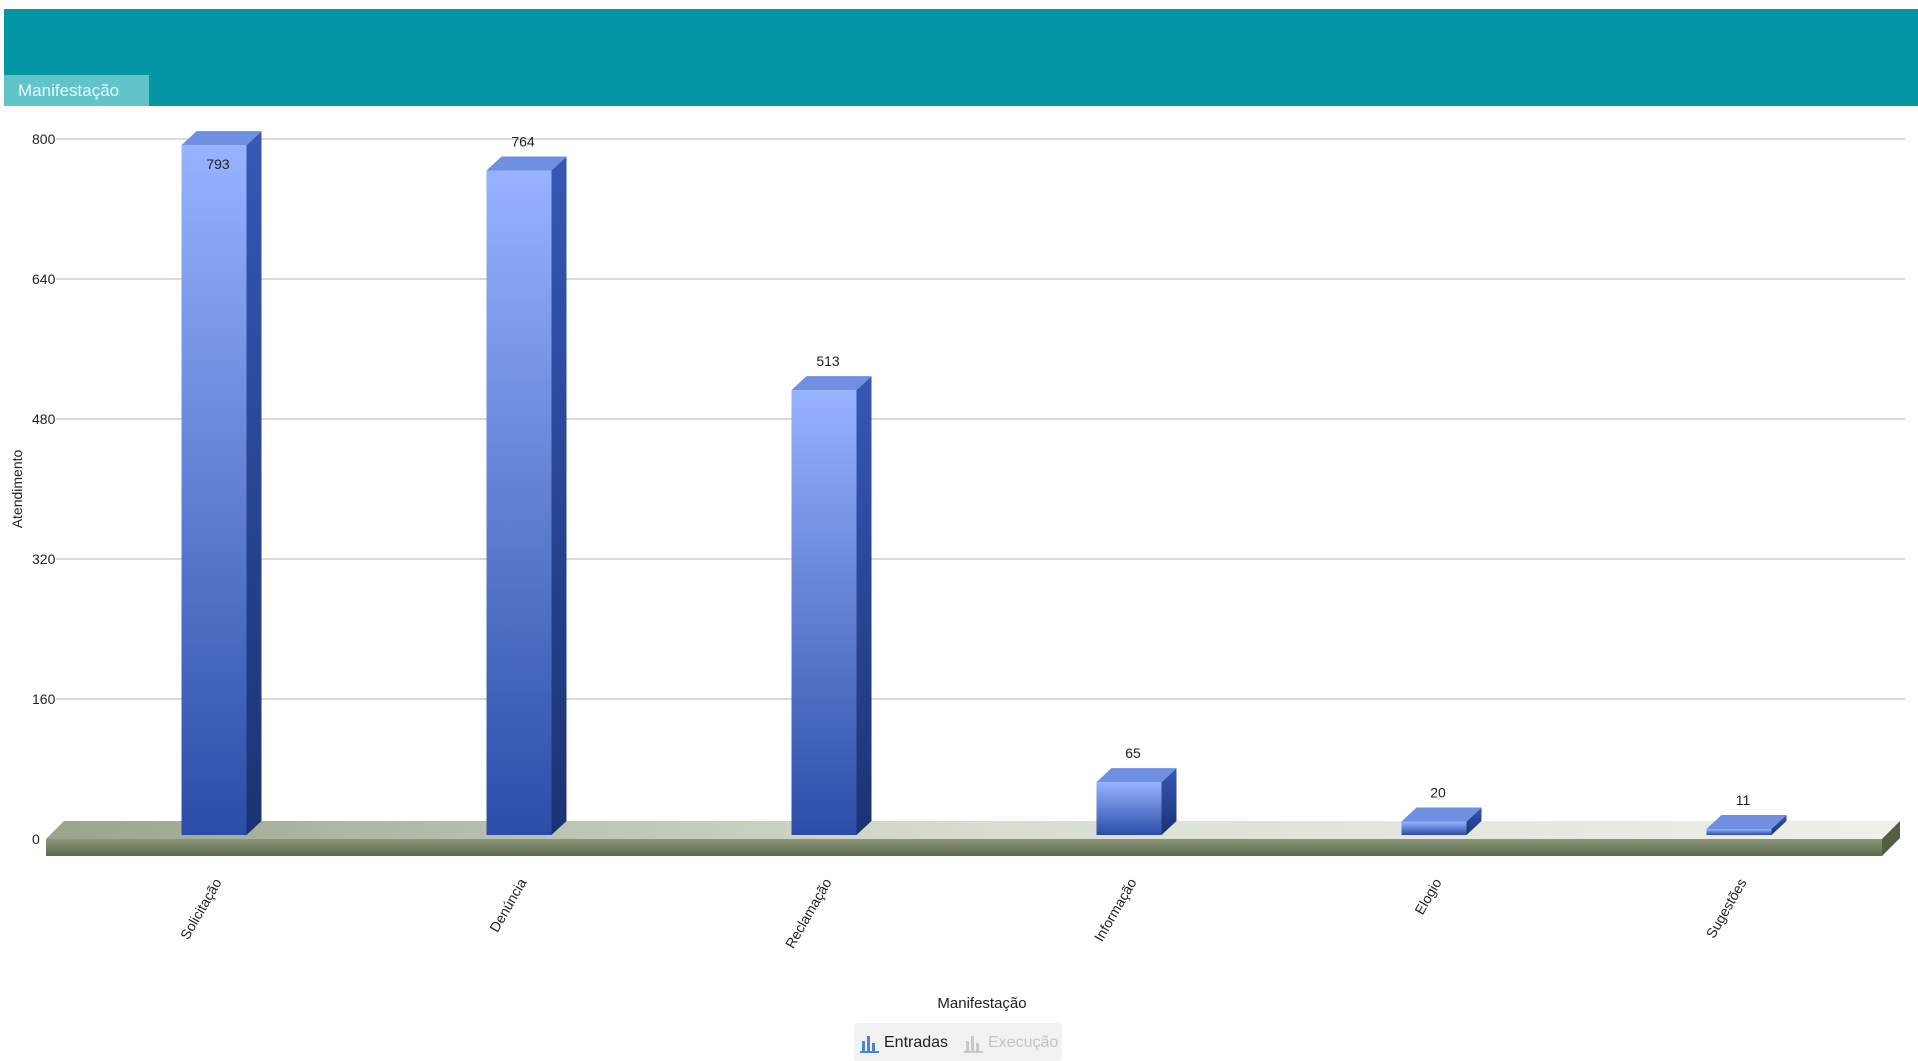 Image resolution: width=1918 pixels, height=1061 pixels. What do you see at coordinates (828, 361) in the screenshot?
I see `data-label: 513` at bounding box center [828, 361].